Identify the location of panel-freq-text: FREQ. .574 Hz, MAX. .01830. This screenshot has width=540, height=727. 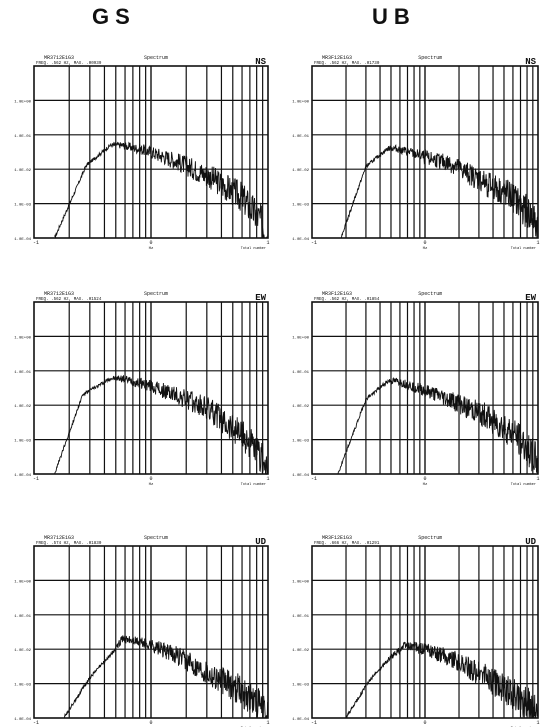
(69, 544).